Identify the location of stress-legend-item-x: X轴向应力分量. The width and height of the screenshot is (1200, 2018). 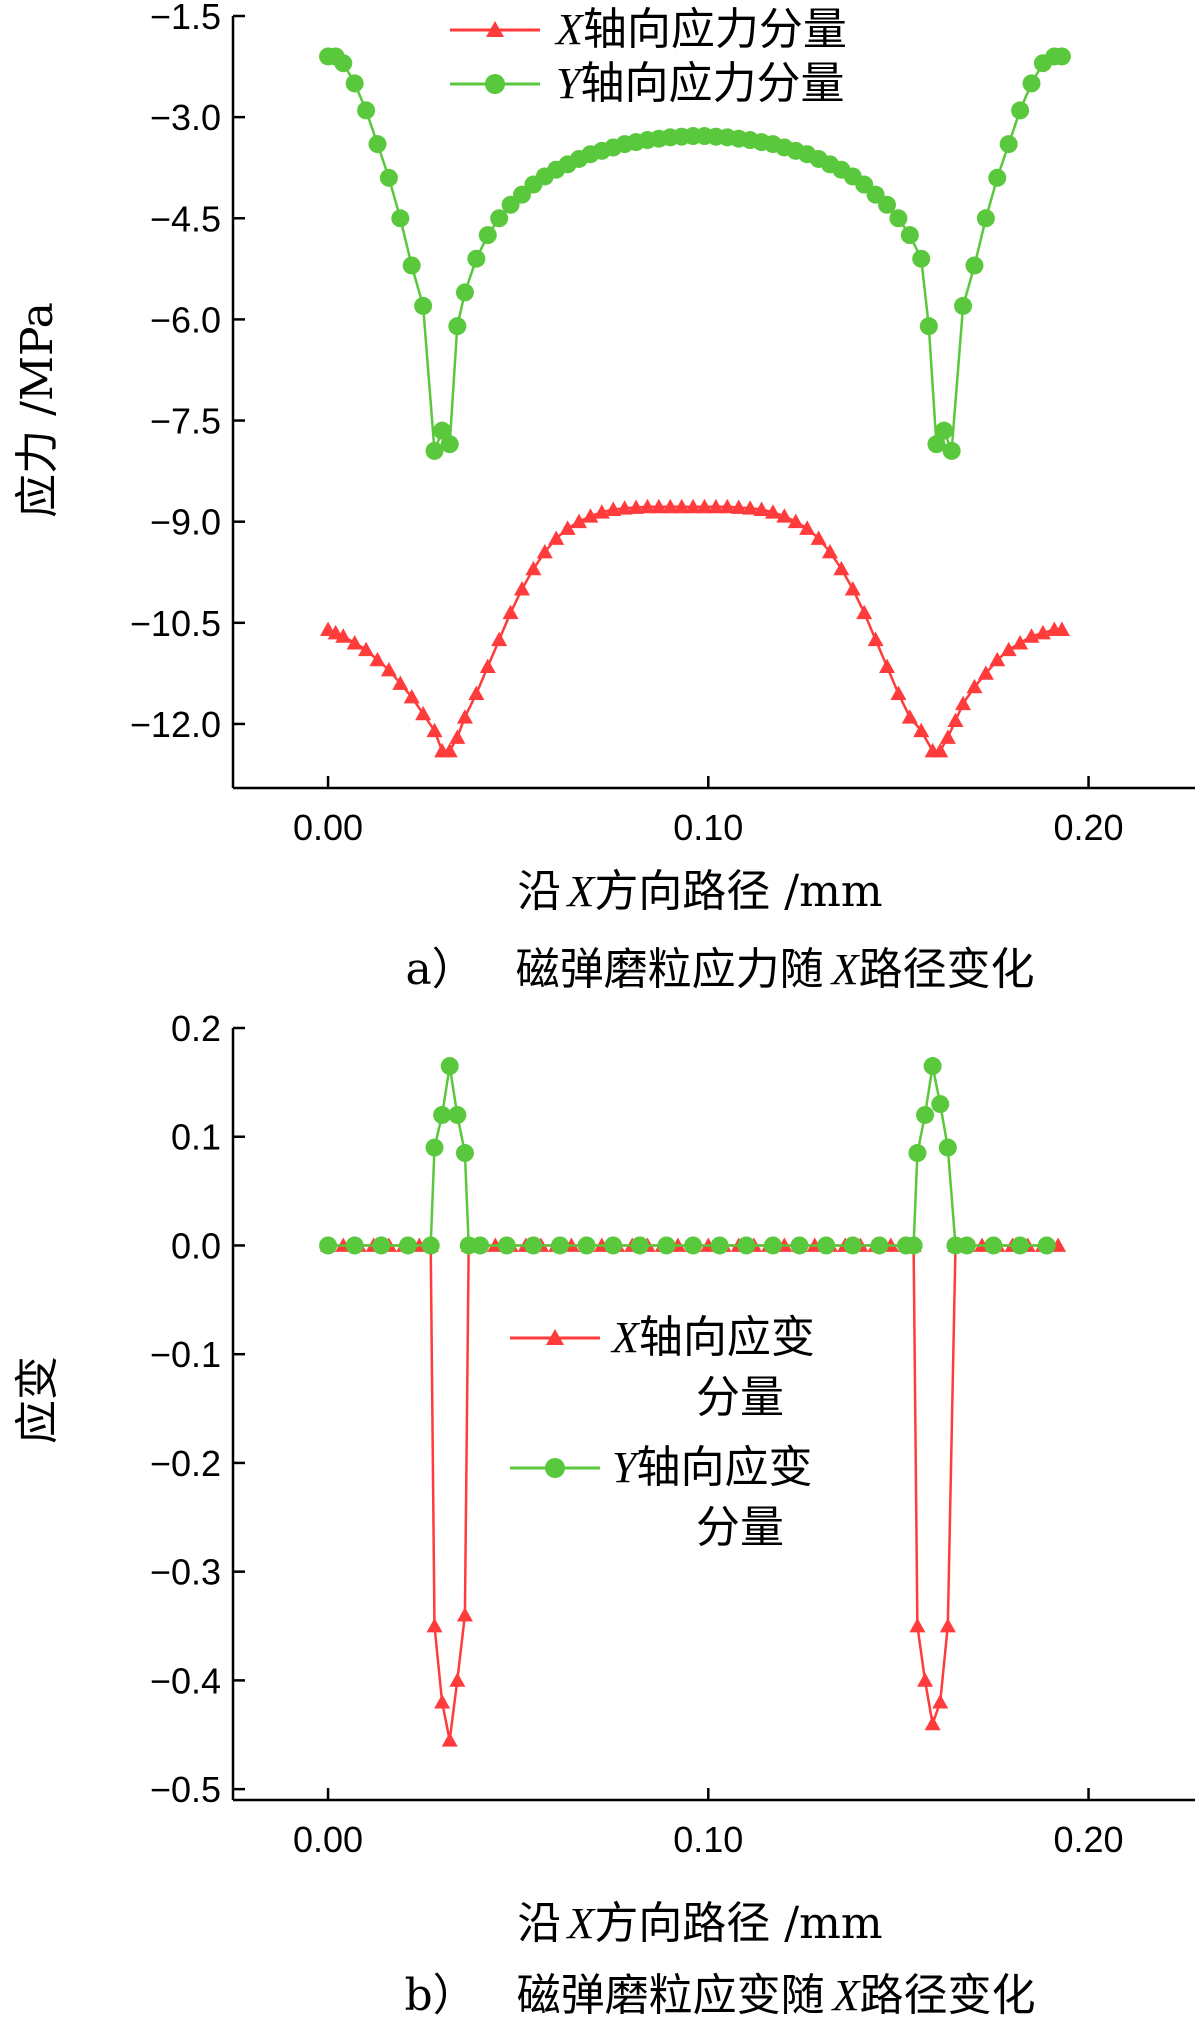
(648, 29).